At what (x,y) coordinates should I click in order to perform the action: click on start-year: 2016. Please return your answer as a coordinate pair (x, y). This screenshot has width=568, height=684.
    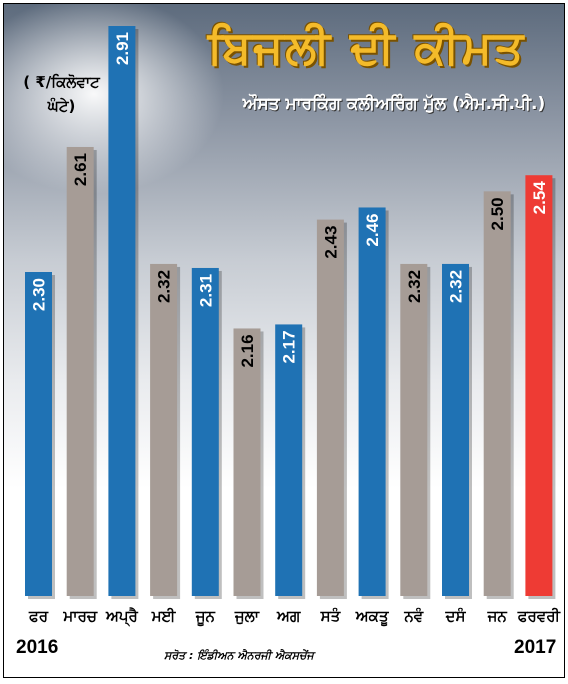
    Looking at the image, I should click on (37, 647).